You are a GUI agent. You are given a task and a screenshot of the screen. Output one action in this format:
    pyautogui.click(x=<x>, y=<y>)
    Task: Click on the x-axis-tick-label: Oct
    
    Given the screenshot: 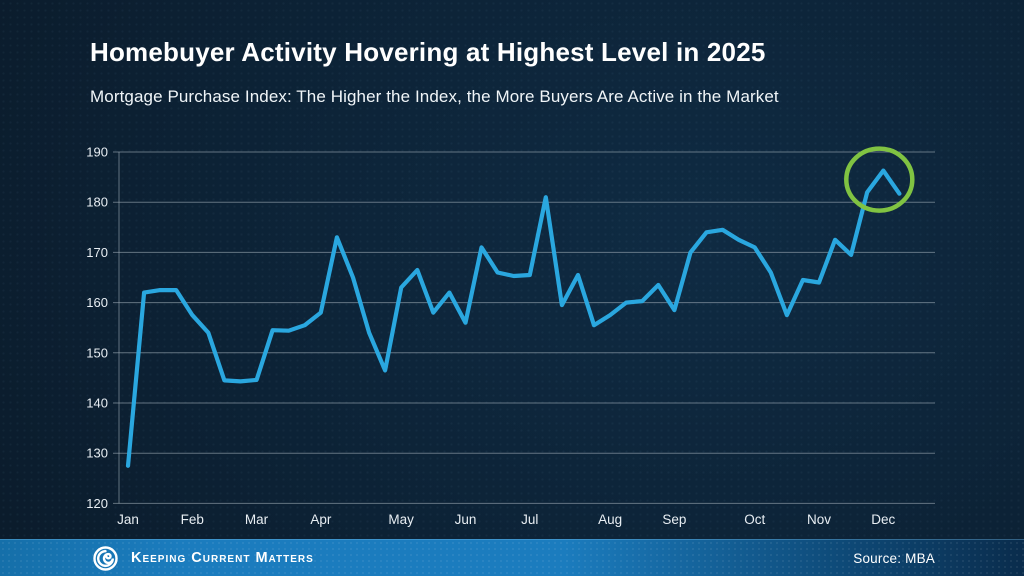 What is the action you would take?
    pyautogui.click(x=754, y=519)
    